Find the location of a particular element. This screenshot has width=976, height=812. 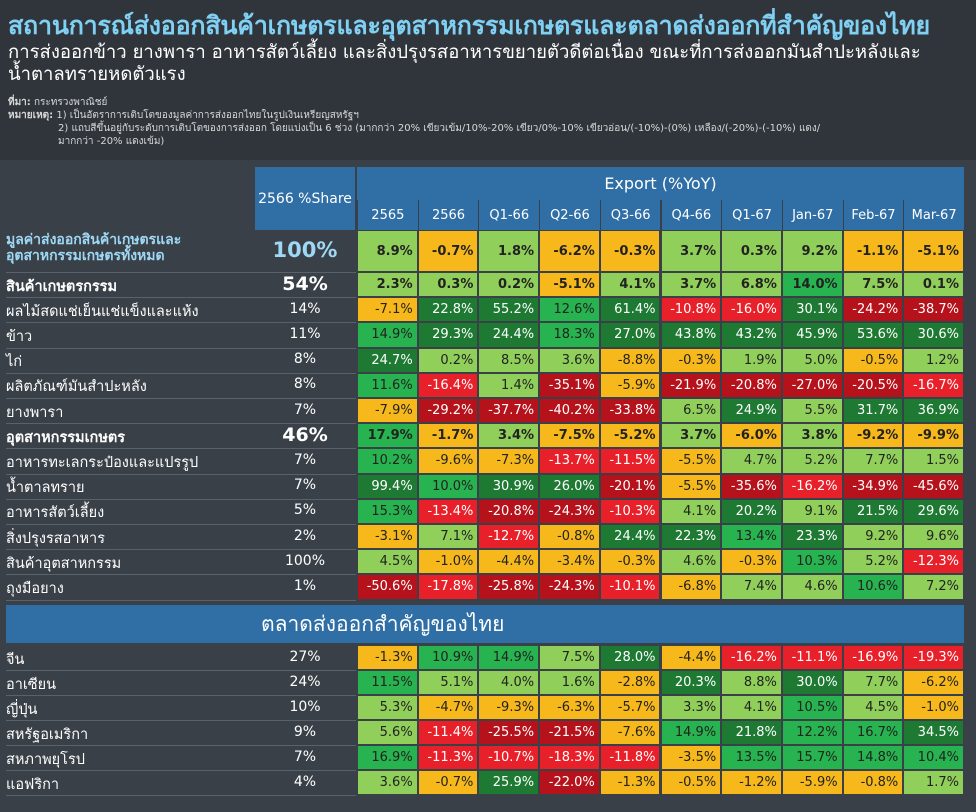

data-cell: 4.6% is located at coordinates (812, 587).